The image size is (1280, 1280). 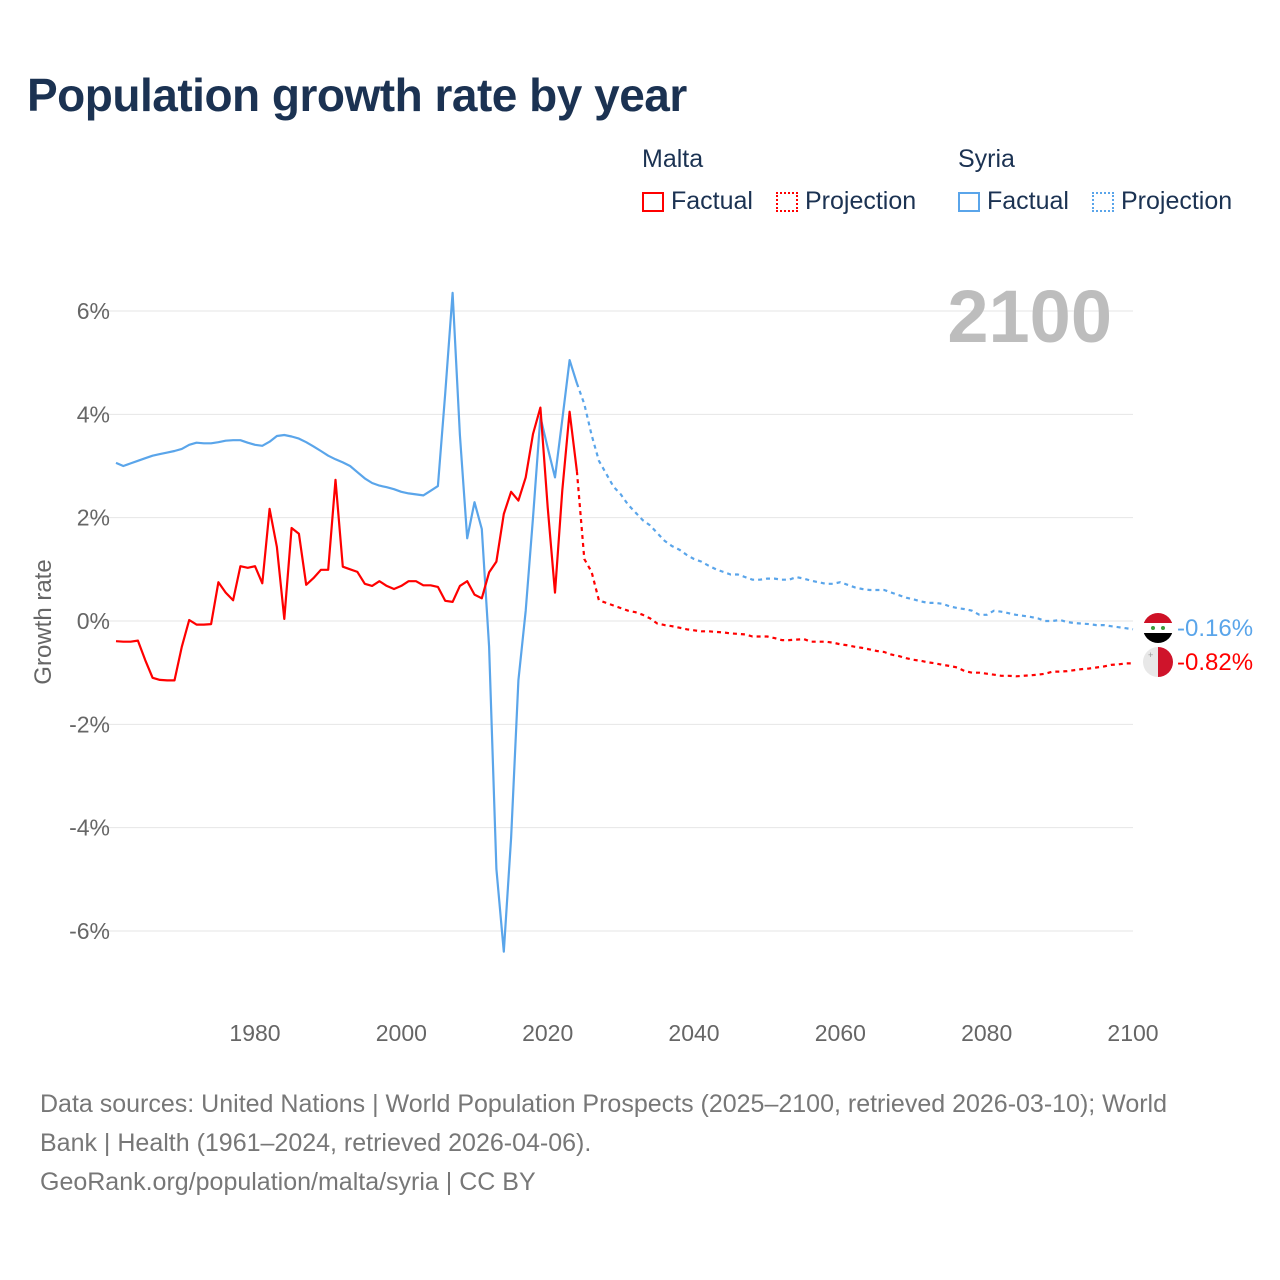 What do you see at coordinates (854, 574) in the screenshot?
I see `malta-projection-line` at bounding box center [854, 574].